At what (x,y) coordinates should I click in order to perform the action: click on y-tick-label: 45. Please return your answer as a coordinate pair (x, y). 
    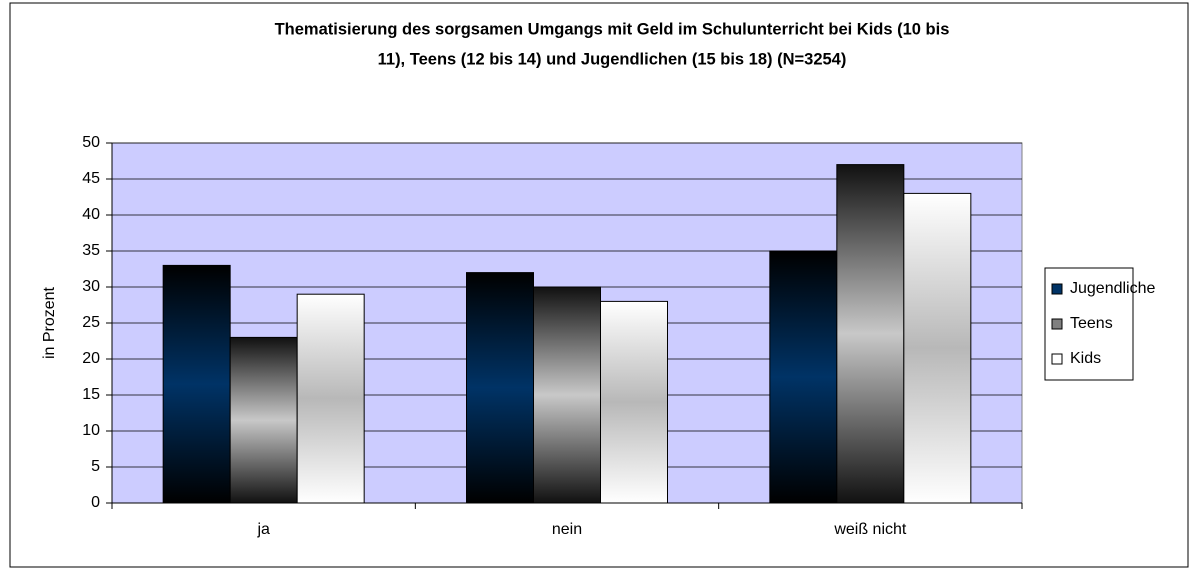
    Looking at the image, I should click on (91, 178).